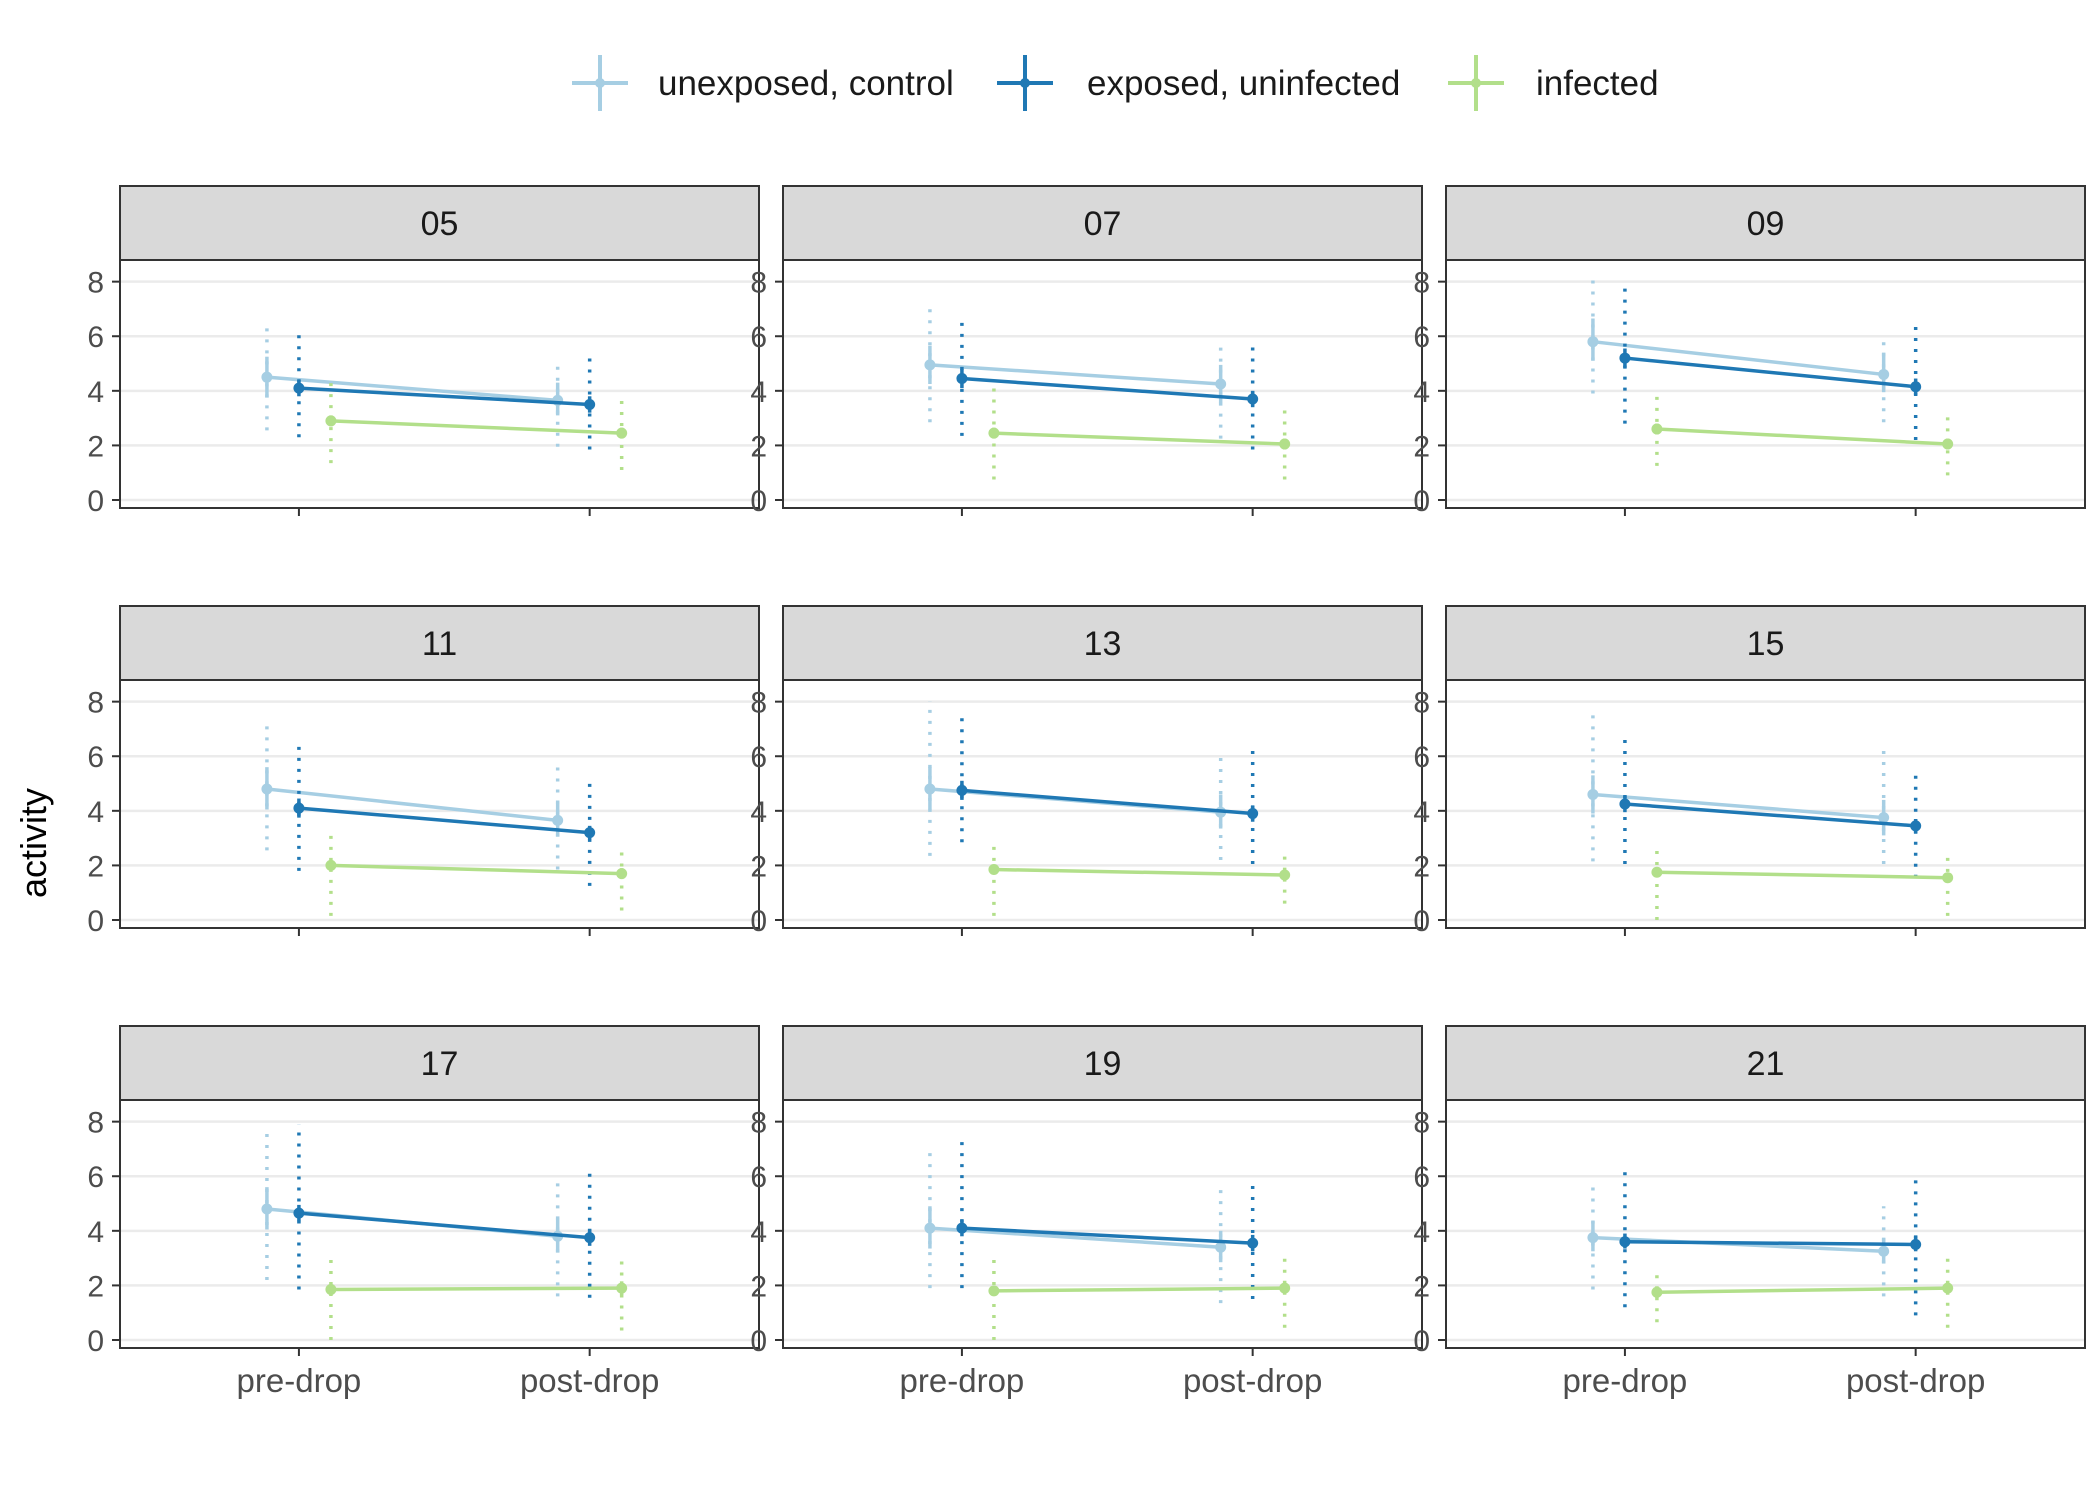 The height and width of the screenshot is (1499, 2100). What do you see at coordinates (1243, 83) in the screenshot?
I see `legend-label: exposed, uninfected` at bounding box center [1243, 83].